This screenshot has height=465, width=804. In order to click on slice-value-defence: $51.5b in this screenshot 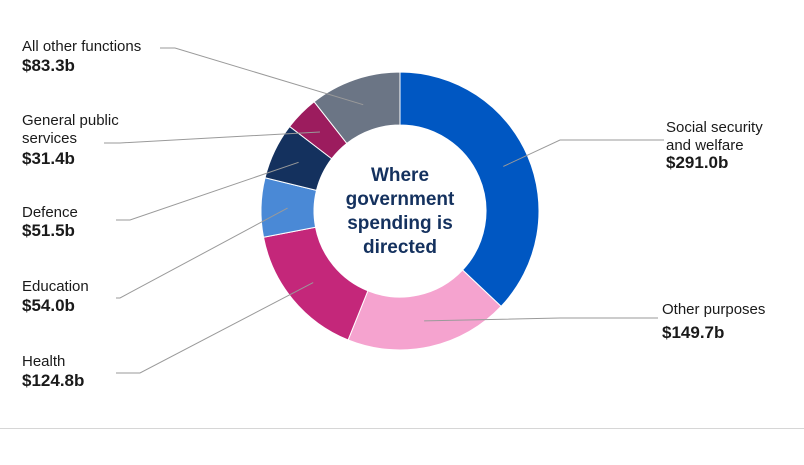, I will do `click(48, 230)`.